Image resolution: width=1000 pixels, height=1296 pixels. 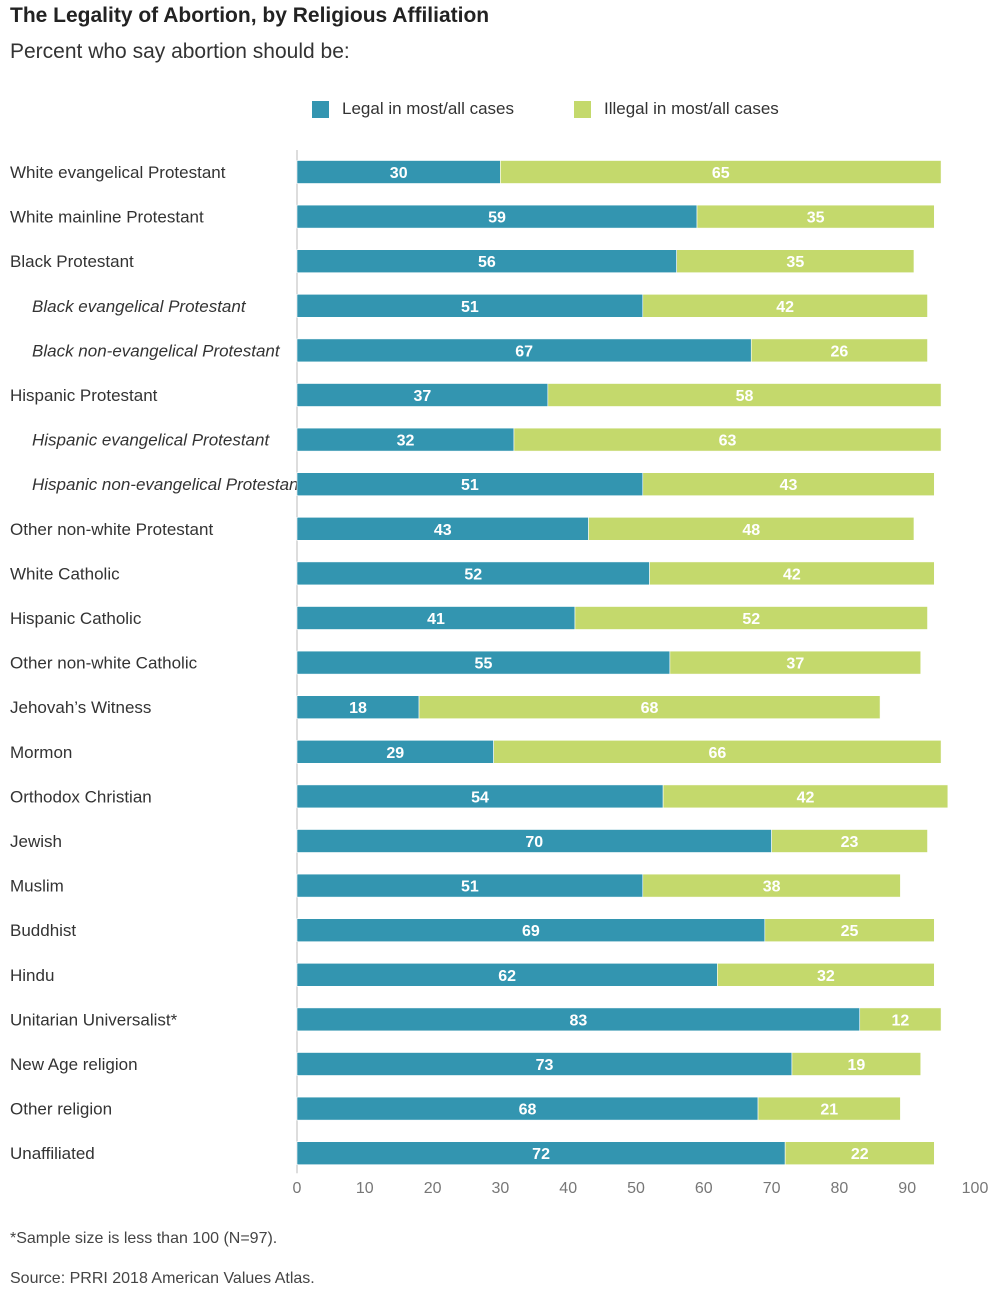 What do you see at coordinates (568, 1188) in the screenshot?
I see `x-tick-label: 40` at bounding box center [568, 1188].